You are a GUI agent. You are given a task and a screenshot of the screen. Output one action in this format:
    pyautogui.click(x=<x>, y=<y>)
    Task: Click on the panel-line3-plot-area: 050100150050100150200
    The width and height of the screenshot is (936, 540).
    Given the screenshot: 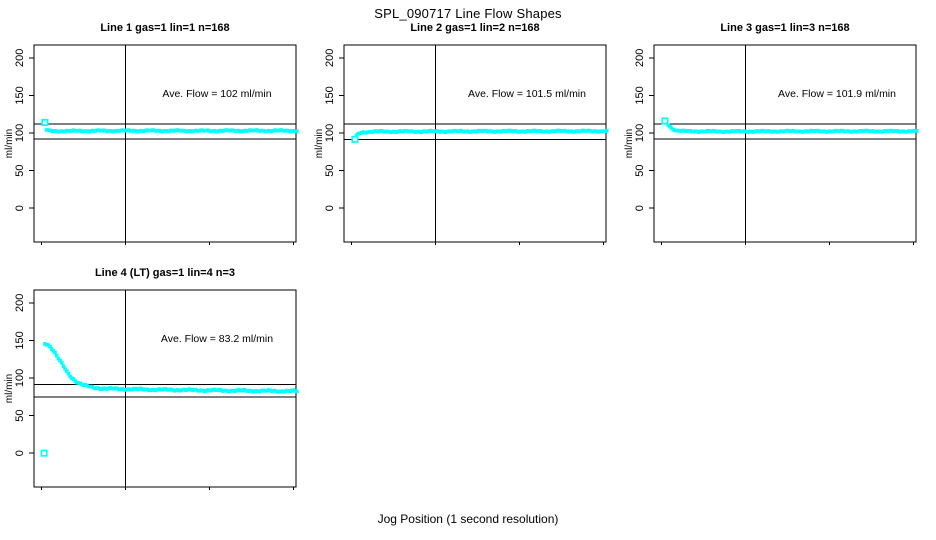 What is the action you would take?
    pyautogui.click(x=776, y=144)
    